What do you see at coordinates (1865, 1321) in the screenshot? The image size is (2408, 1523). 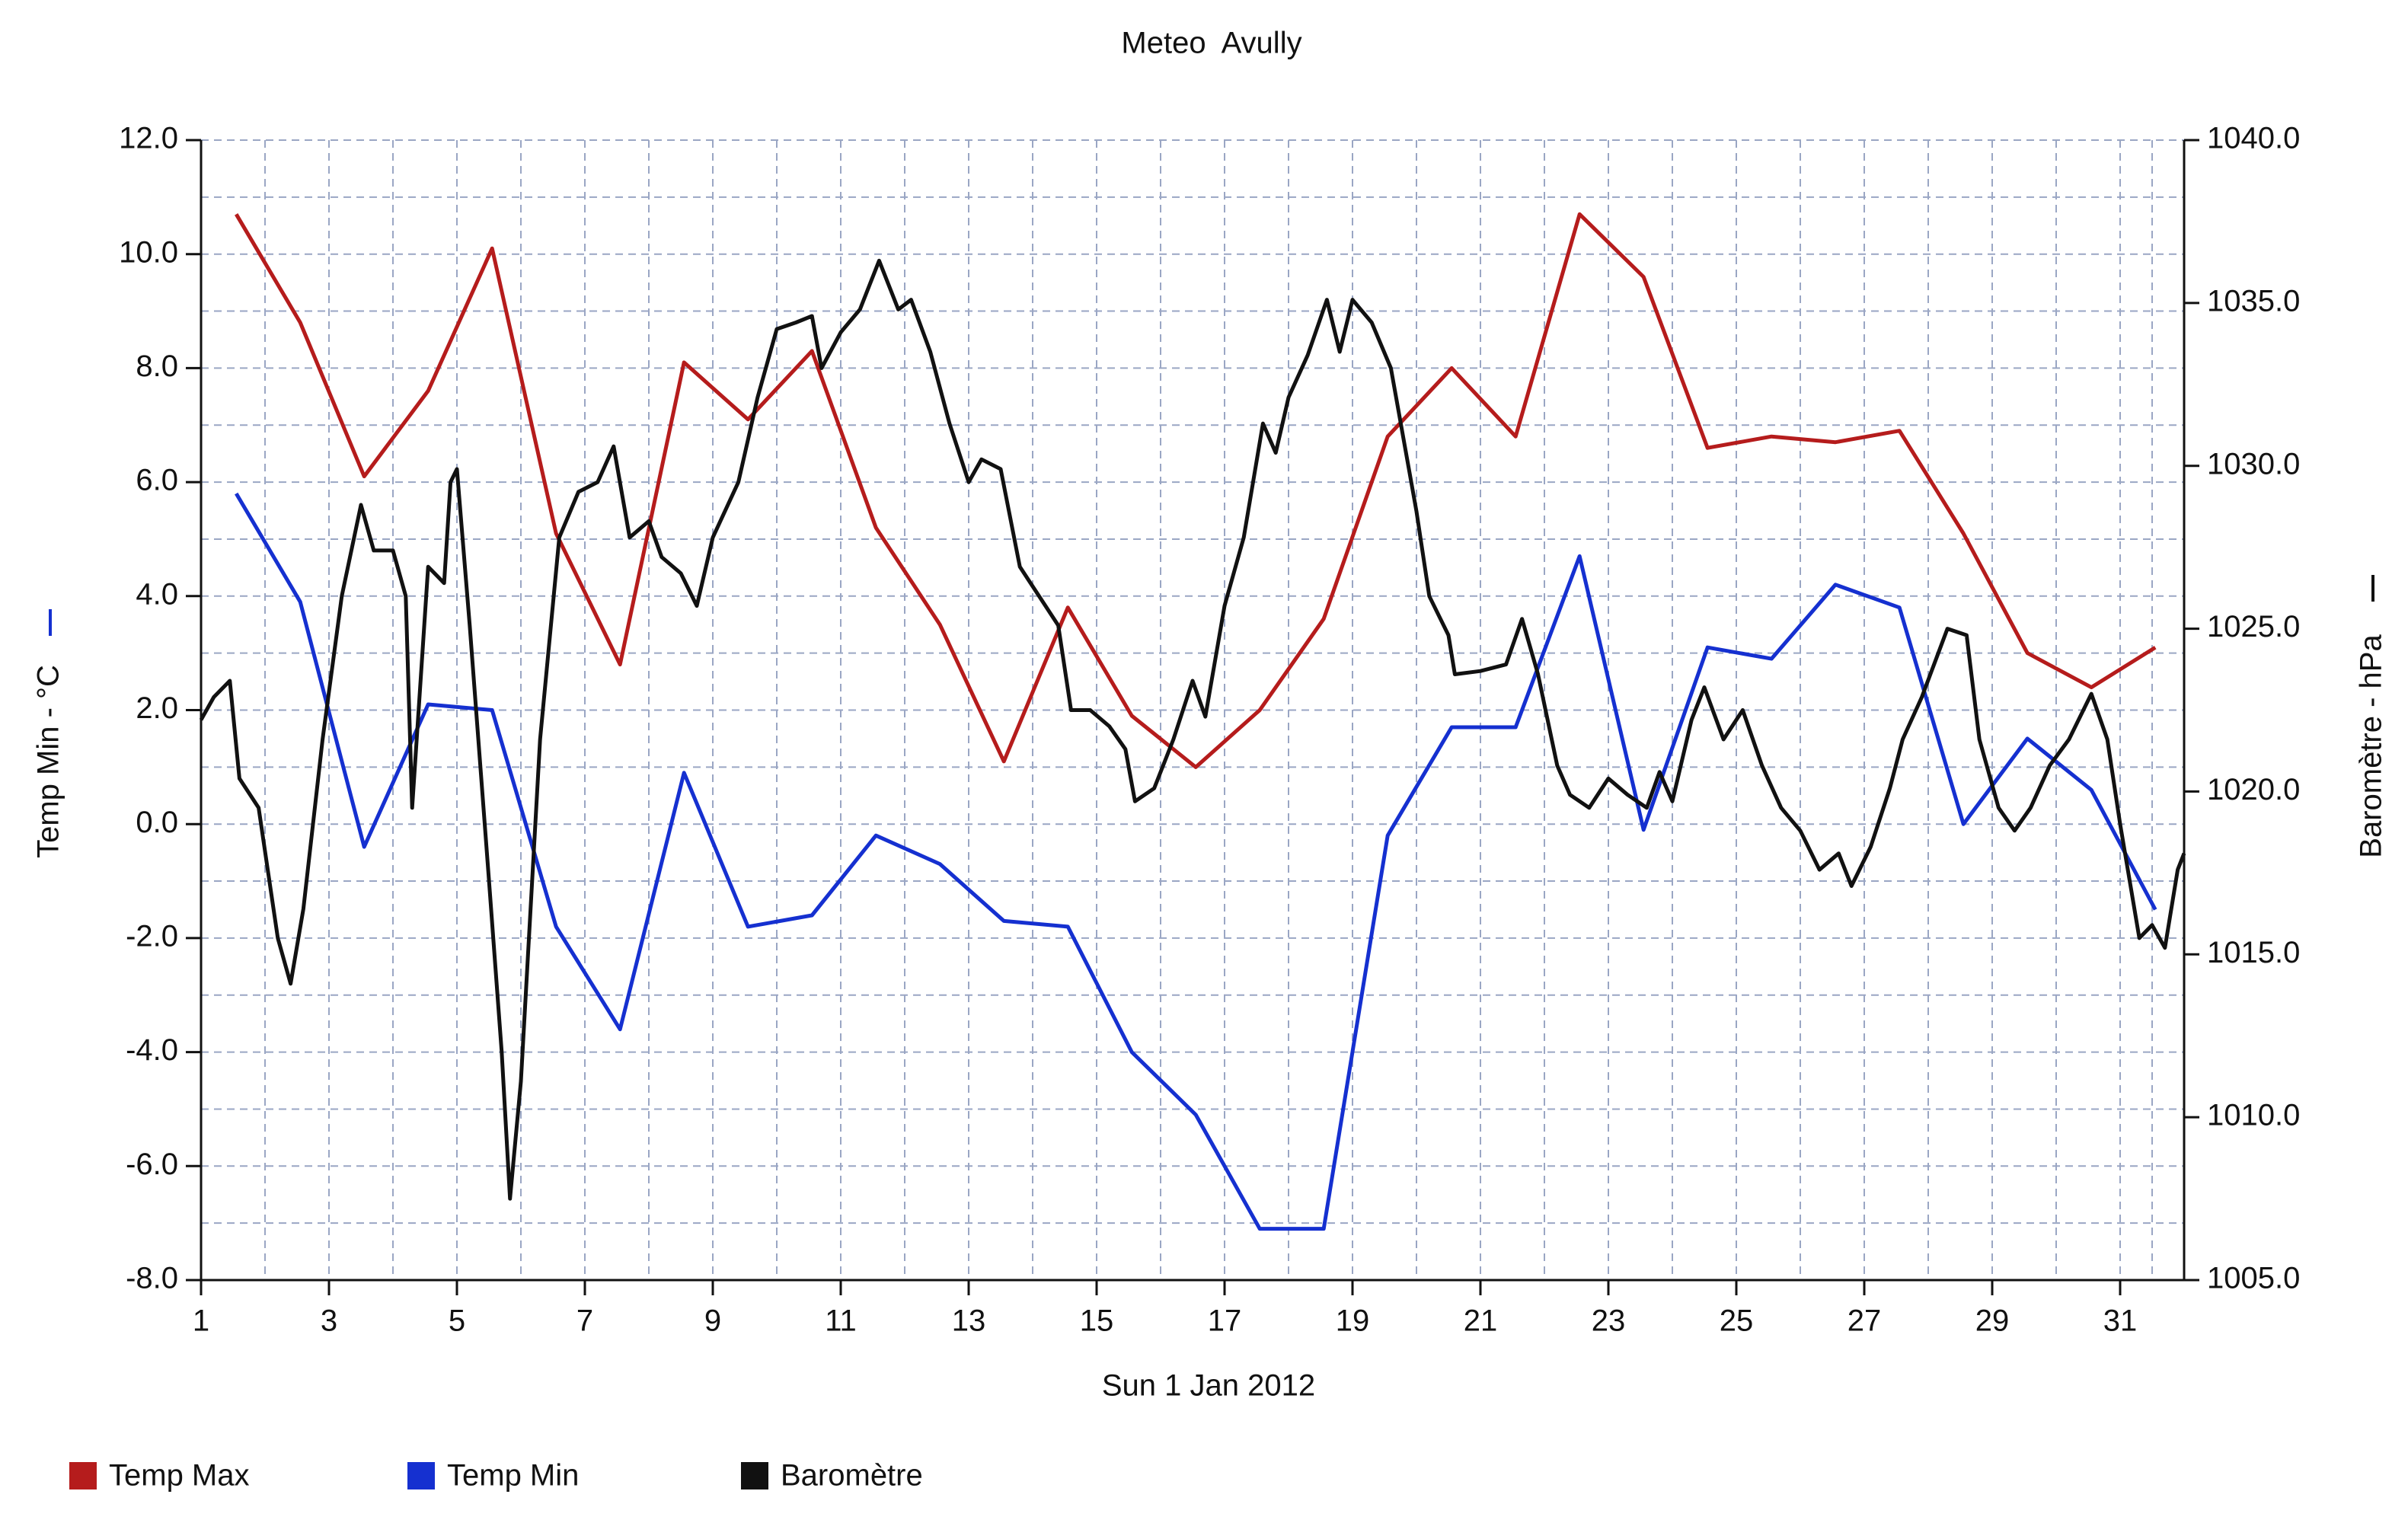 I see `x-tick-label: 27` at bounding box center [1865, 1321].